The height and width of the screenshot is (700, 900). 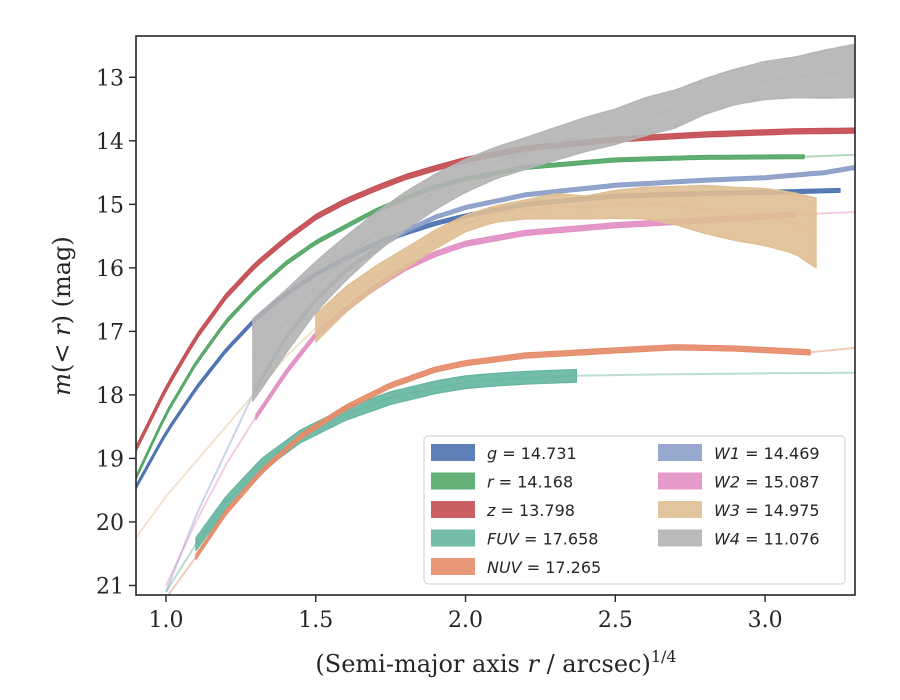 I want to click on x-axis-ticks: 1.0 1.5 2.0 2.5 3.0, so click(x=465, y=614).